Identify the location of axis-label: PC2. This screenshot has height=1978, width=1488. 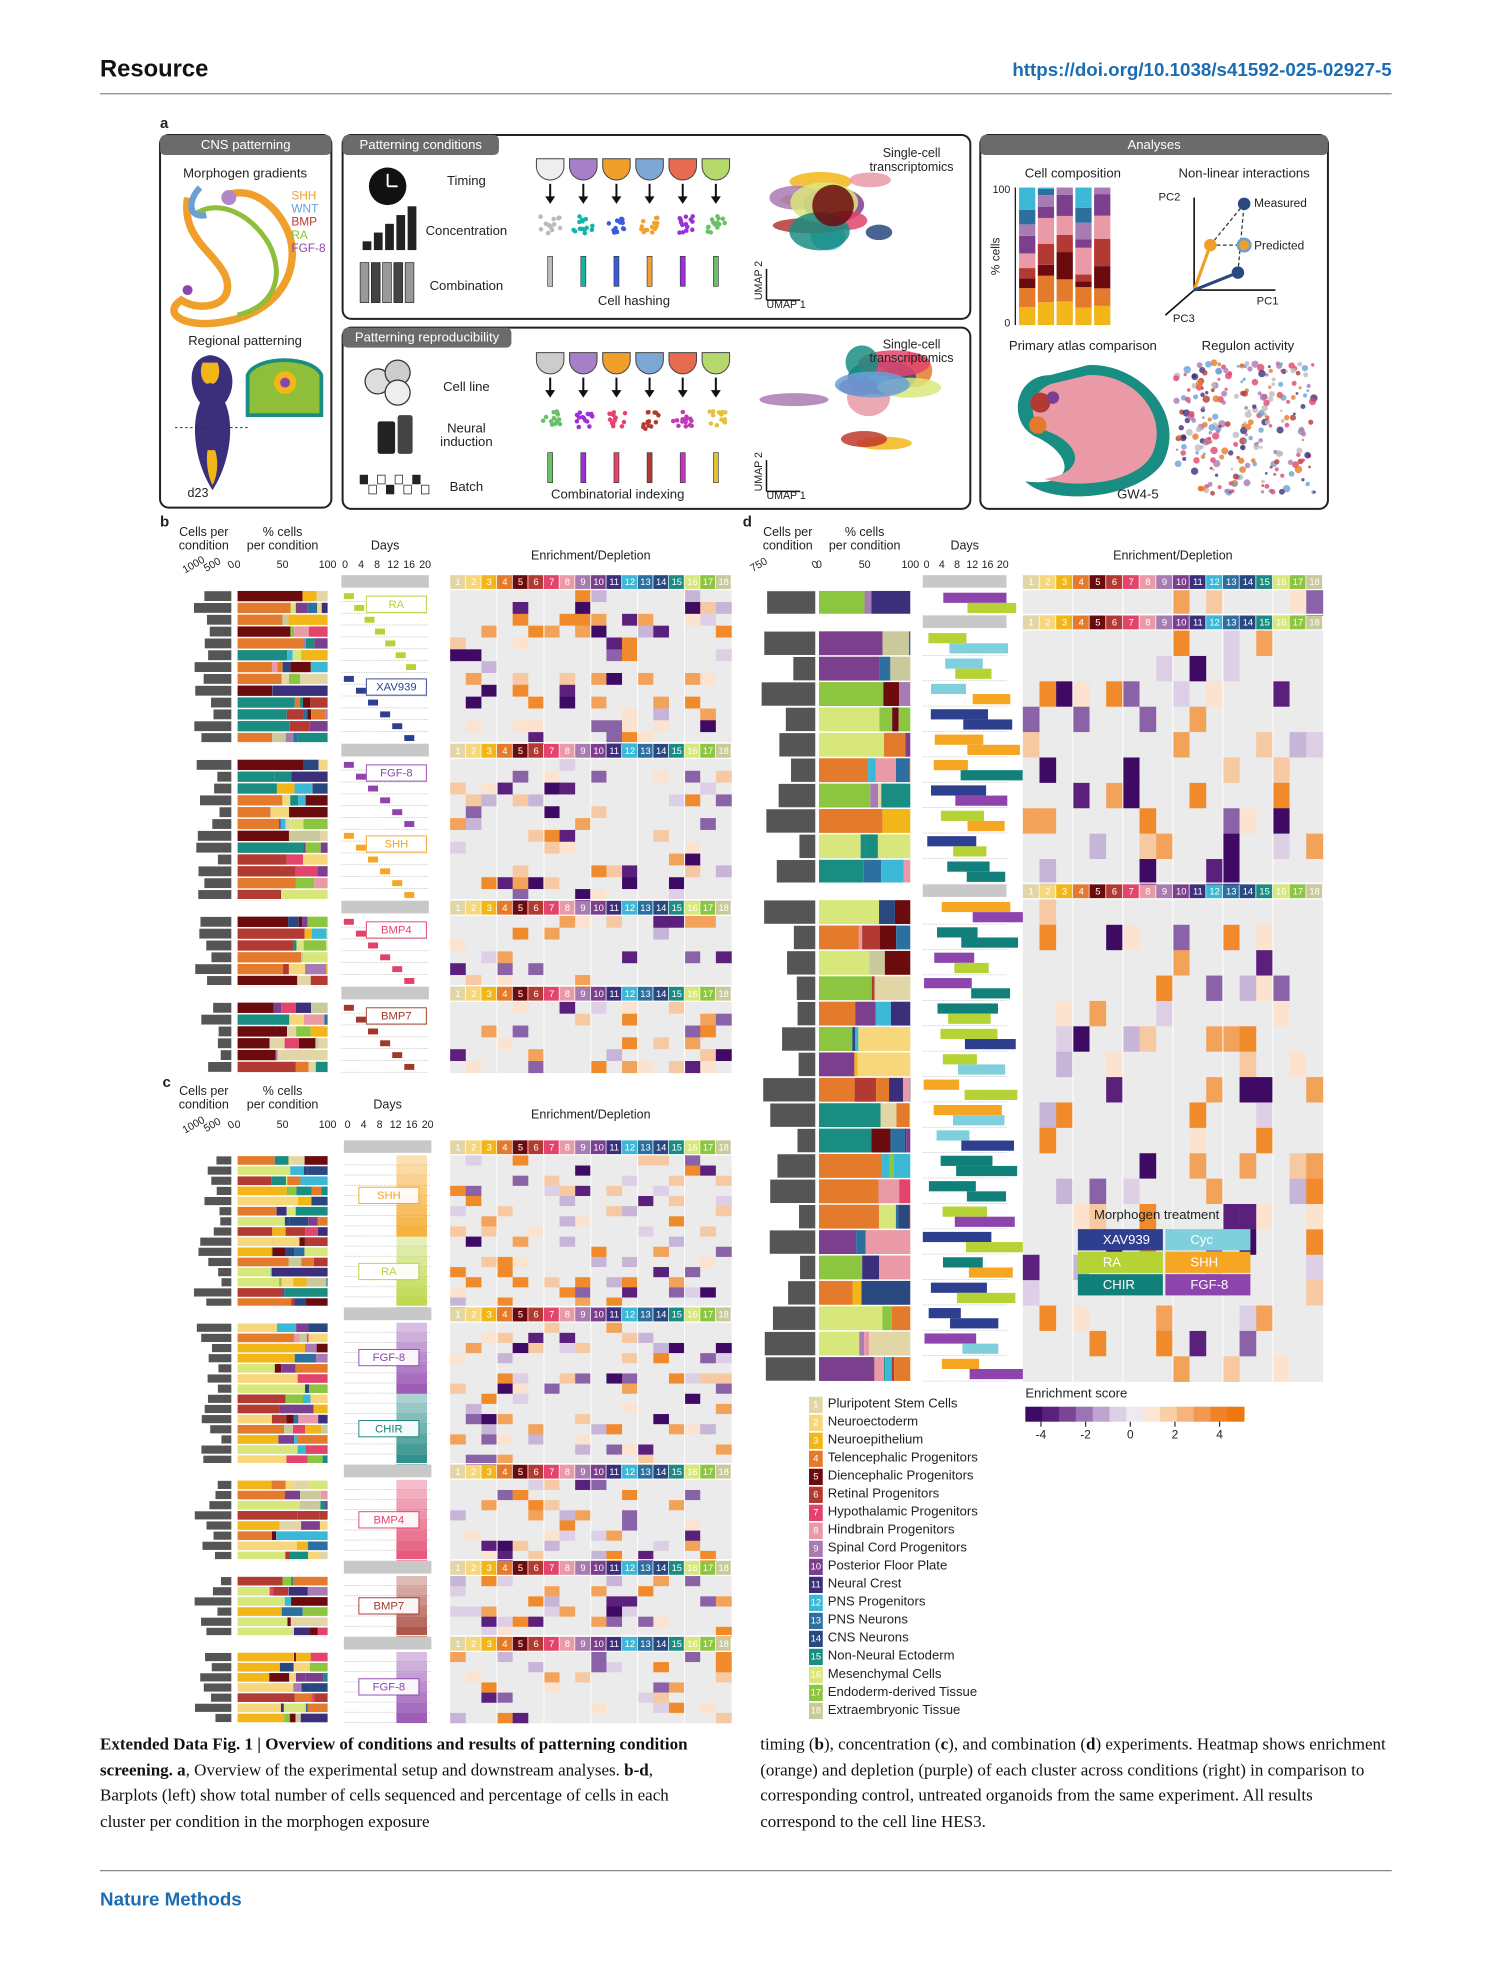
(1169, 198).